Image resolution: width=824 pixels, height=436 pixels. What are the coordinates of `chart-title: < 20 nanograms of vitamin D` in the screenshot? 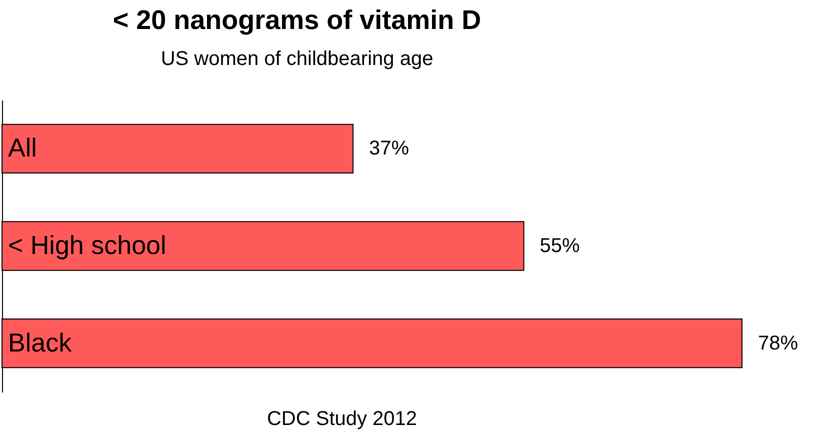 It's located at (297, 20).